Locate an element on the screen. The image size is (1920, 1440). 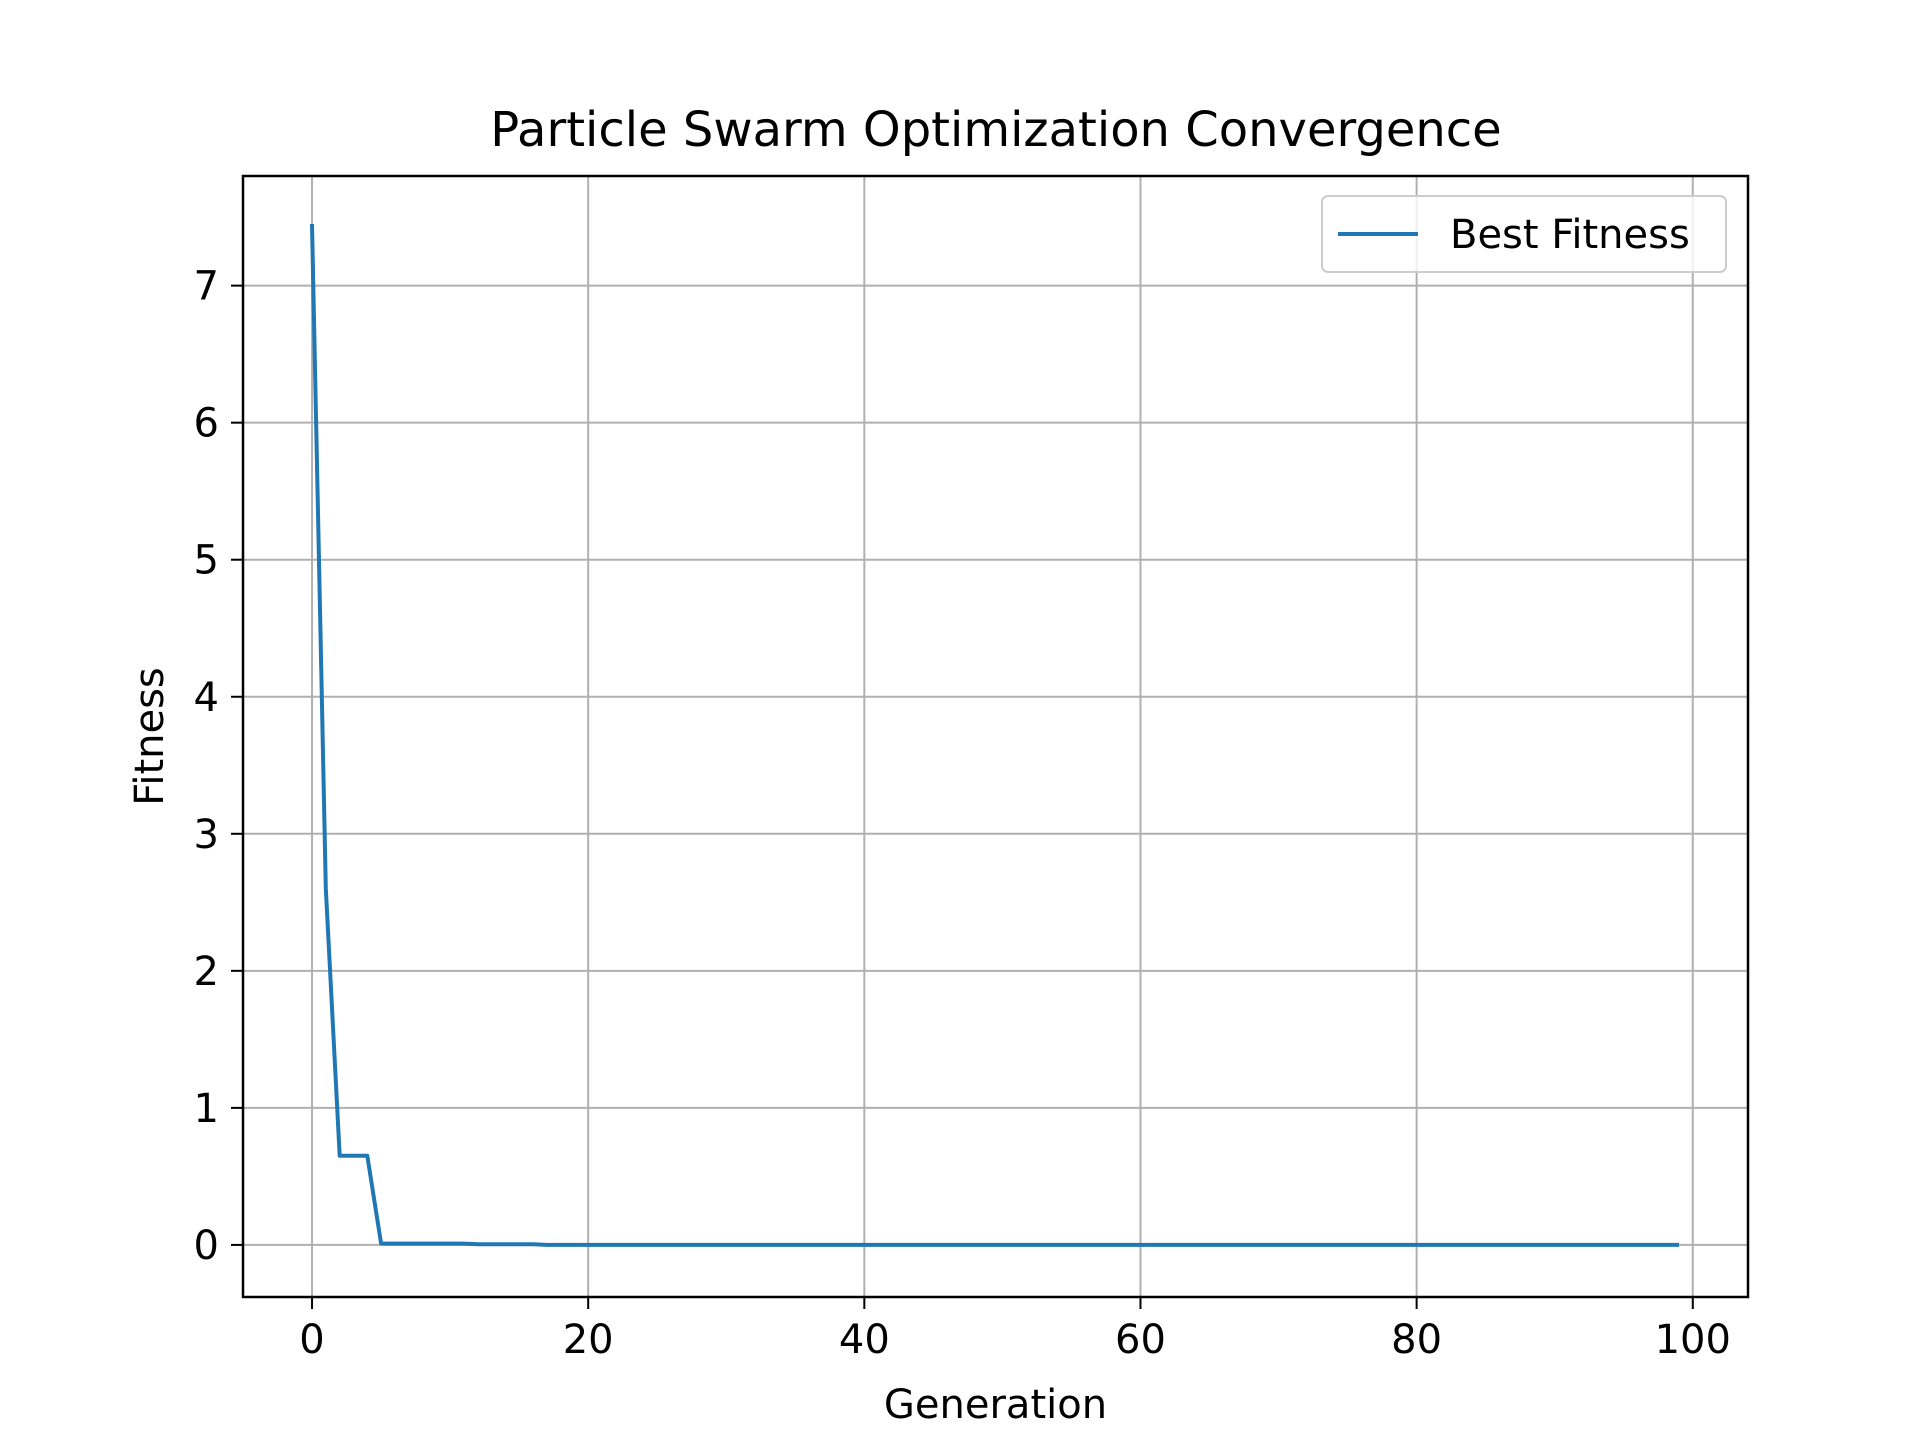
y-tick-label: 6 is located at coordinates (206, 424).